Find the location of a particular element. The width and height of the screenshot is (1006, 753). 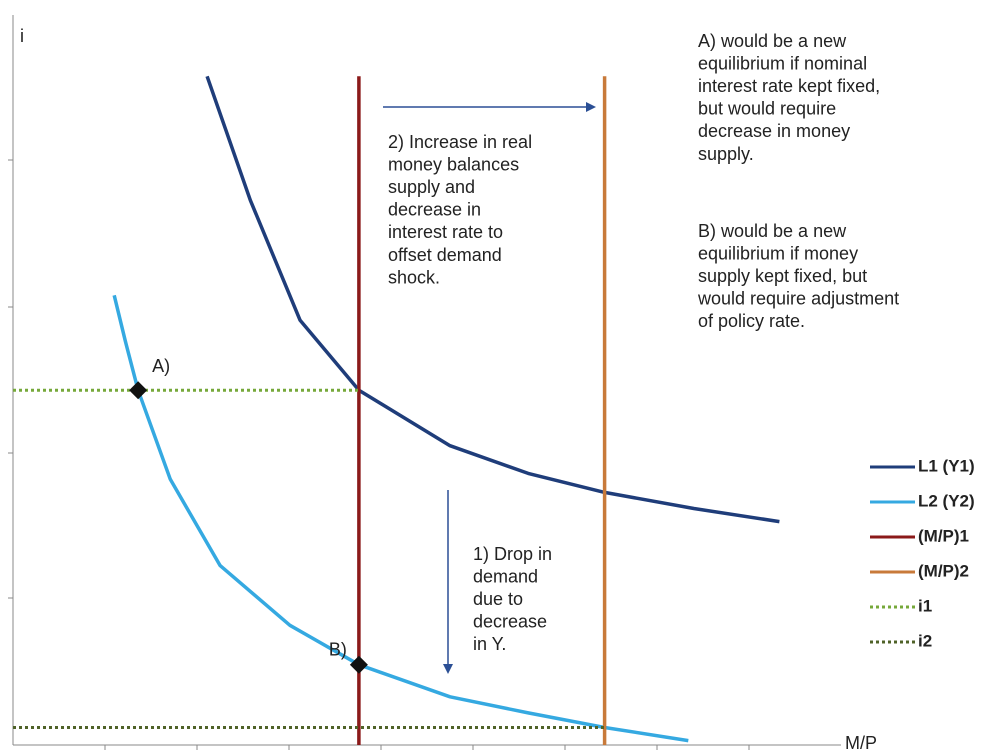

y-axis-label: i is located at coordinates (22, 36).